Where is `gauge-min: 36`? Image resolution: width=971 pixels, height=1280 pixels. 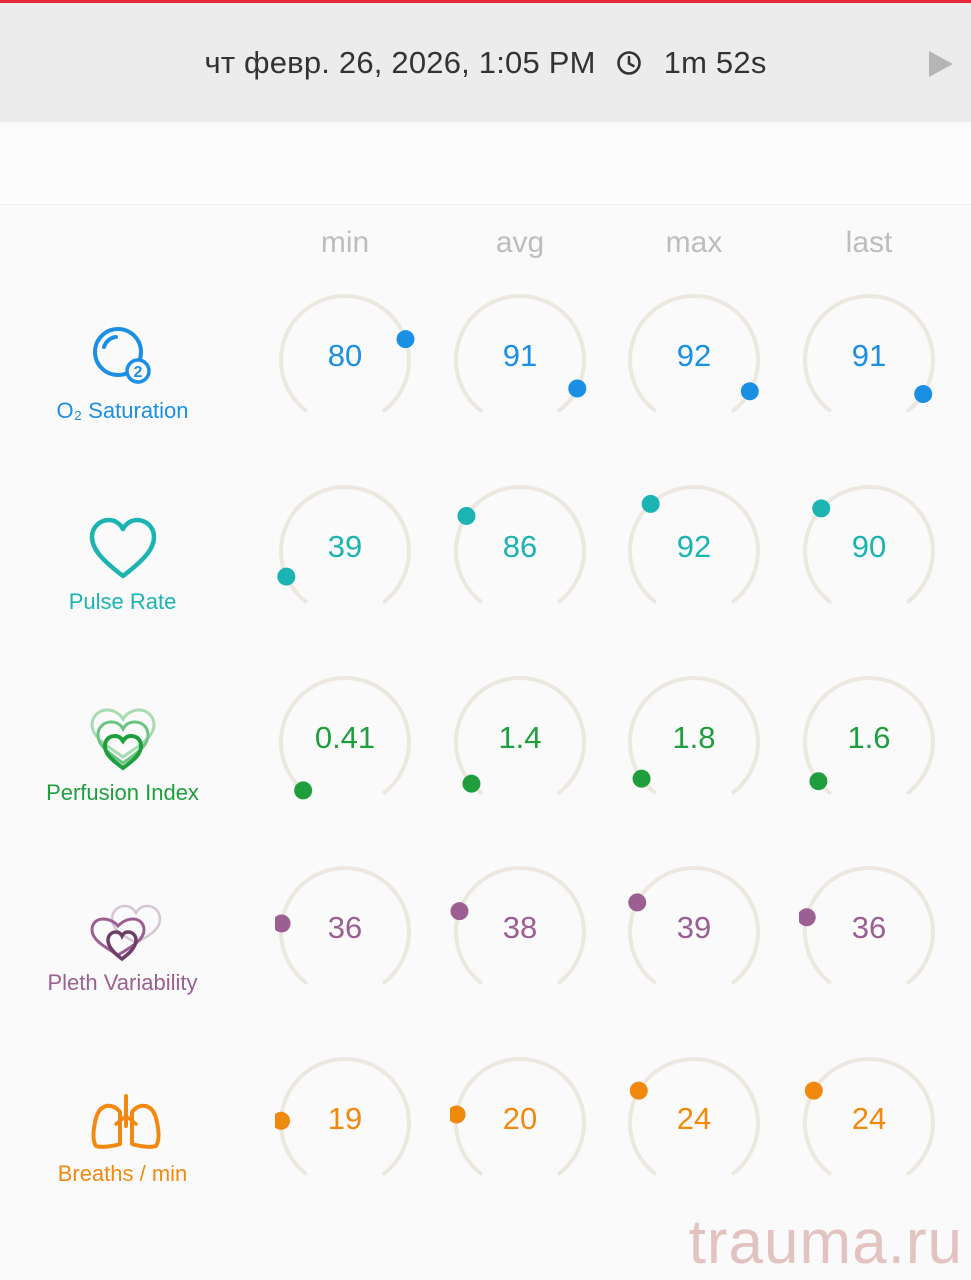
gauge-min: 36 is located at coordinates (350, 957).